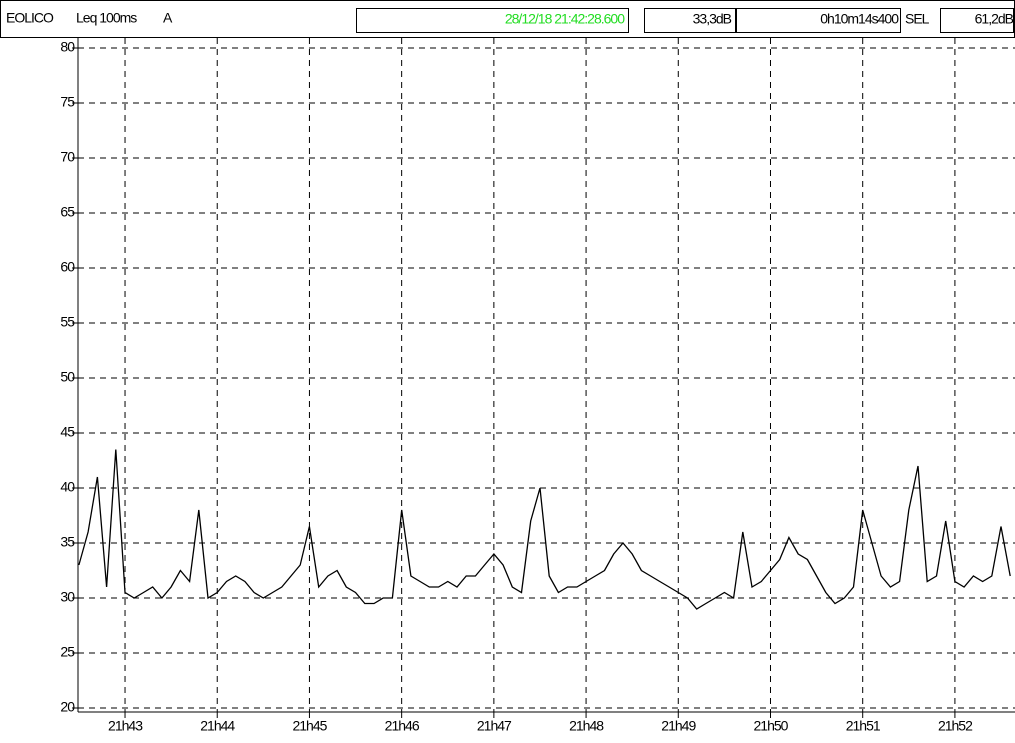 The height and width of the screenshot is (743, 1015). What do you see at coordinates (690, 20) in the screenshot?
I see `value-box` at bounding box center [690, 20].